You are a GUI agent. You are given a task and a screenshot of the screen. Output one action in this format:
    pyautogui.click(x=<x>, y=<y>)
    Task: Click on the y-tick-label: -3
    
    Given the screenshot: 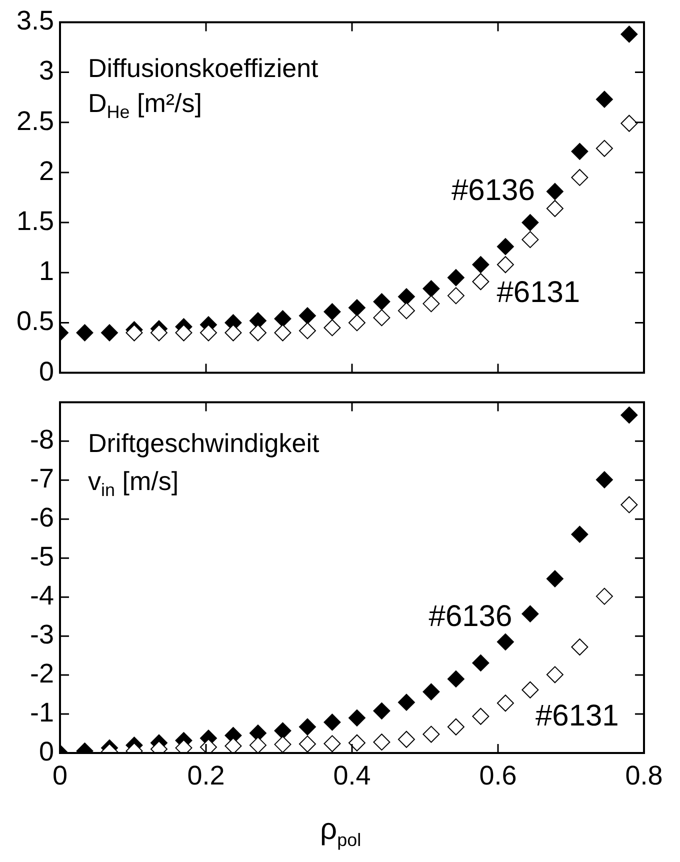 What is the action you would take?
    pyautogui.click(x=42, y=635)
    